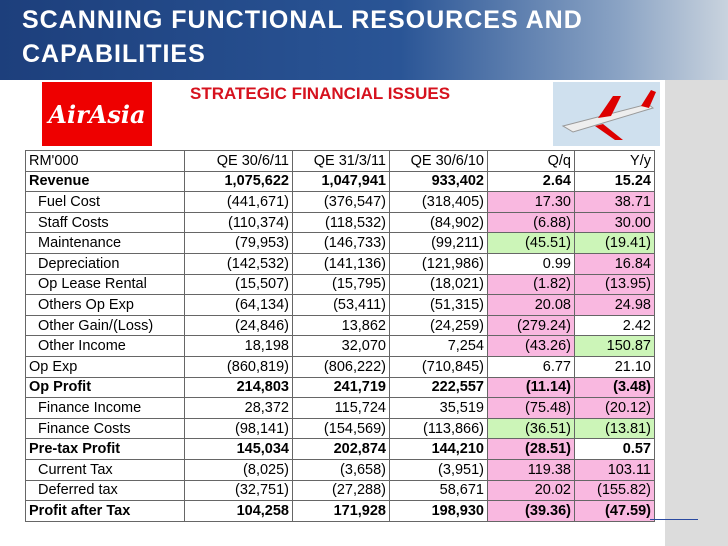 The image size is (728, 546). I want to click on cell: (141,136), so click(341, 263).